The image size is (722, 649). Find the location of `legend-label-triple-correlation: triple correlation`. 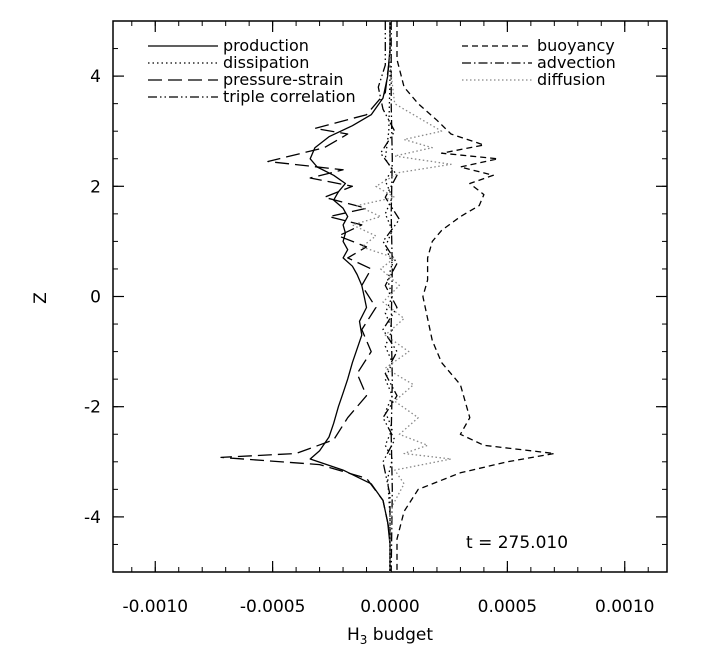

legend-label-triple-correlation: triple correlation is located at coordinates (289, 96).